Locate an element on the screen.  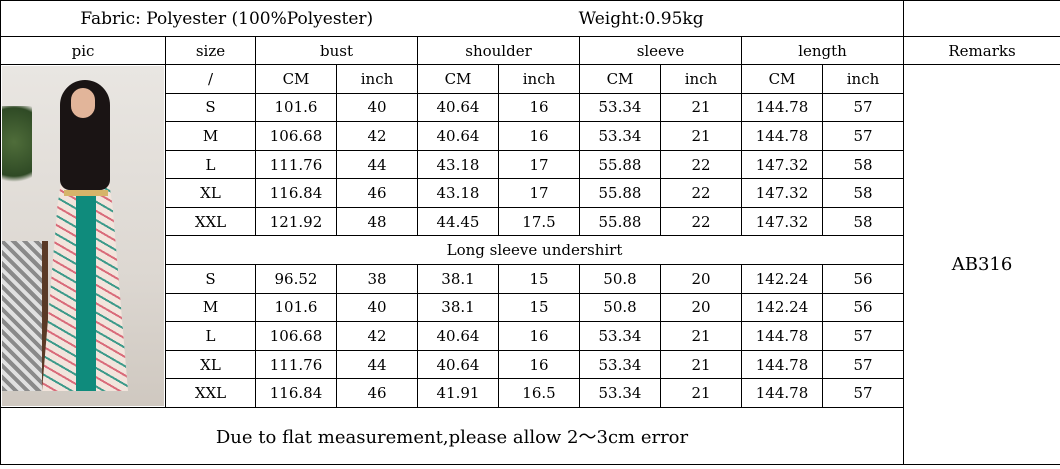
size-cell: L is located at coordinates (210, 164).